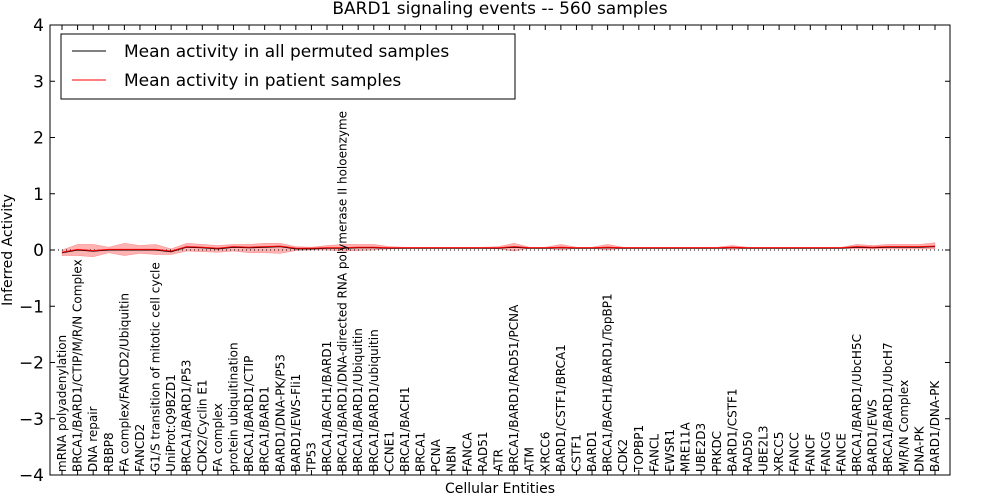  I want to click on x-axis-label: Cellular Entities, so click(500, 489).